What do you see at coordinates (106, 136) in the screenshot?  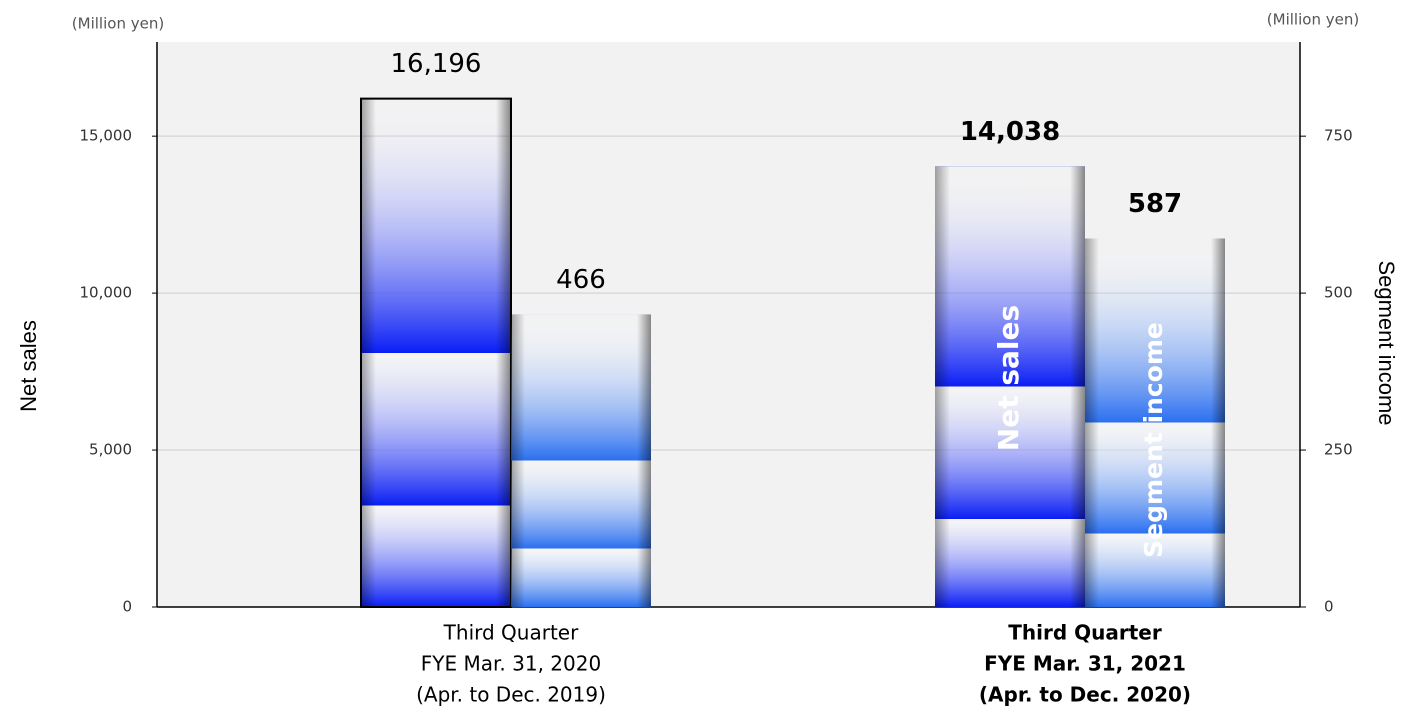 I see `y-tick-label: 15,000` at bounding box center [106, 136].